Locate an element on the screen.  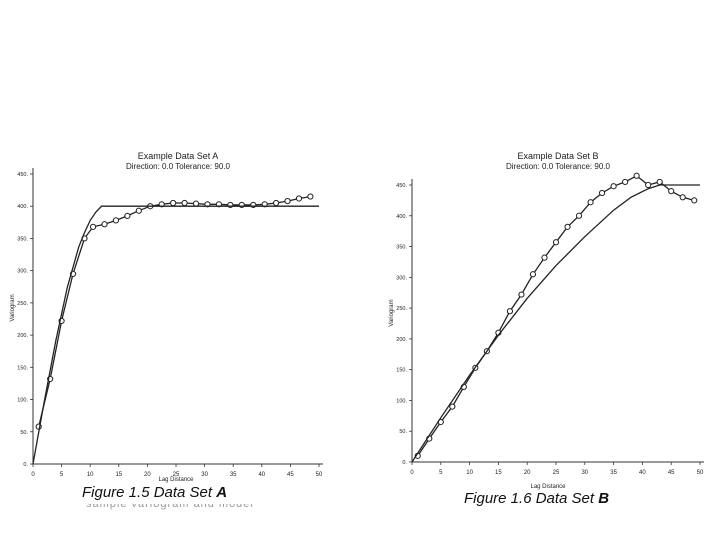
chart-b-x-tick-label: 25 is located at coordinates (556, 473).